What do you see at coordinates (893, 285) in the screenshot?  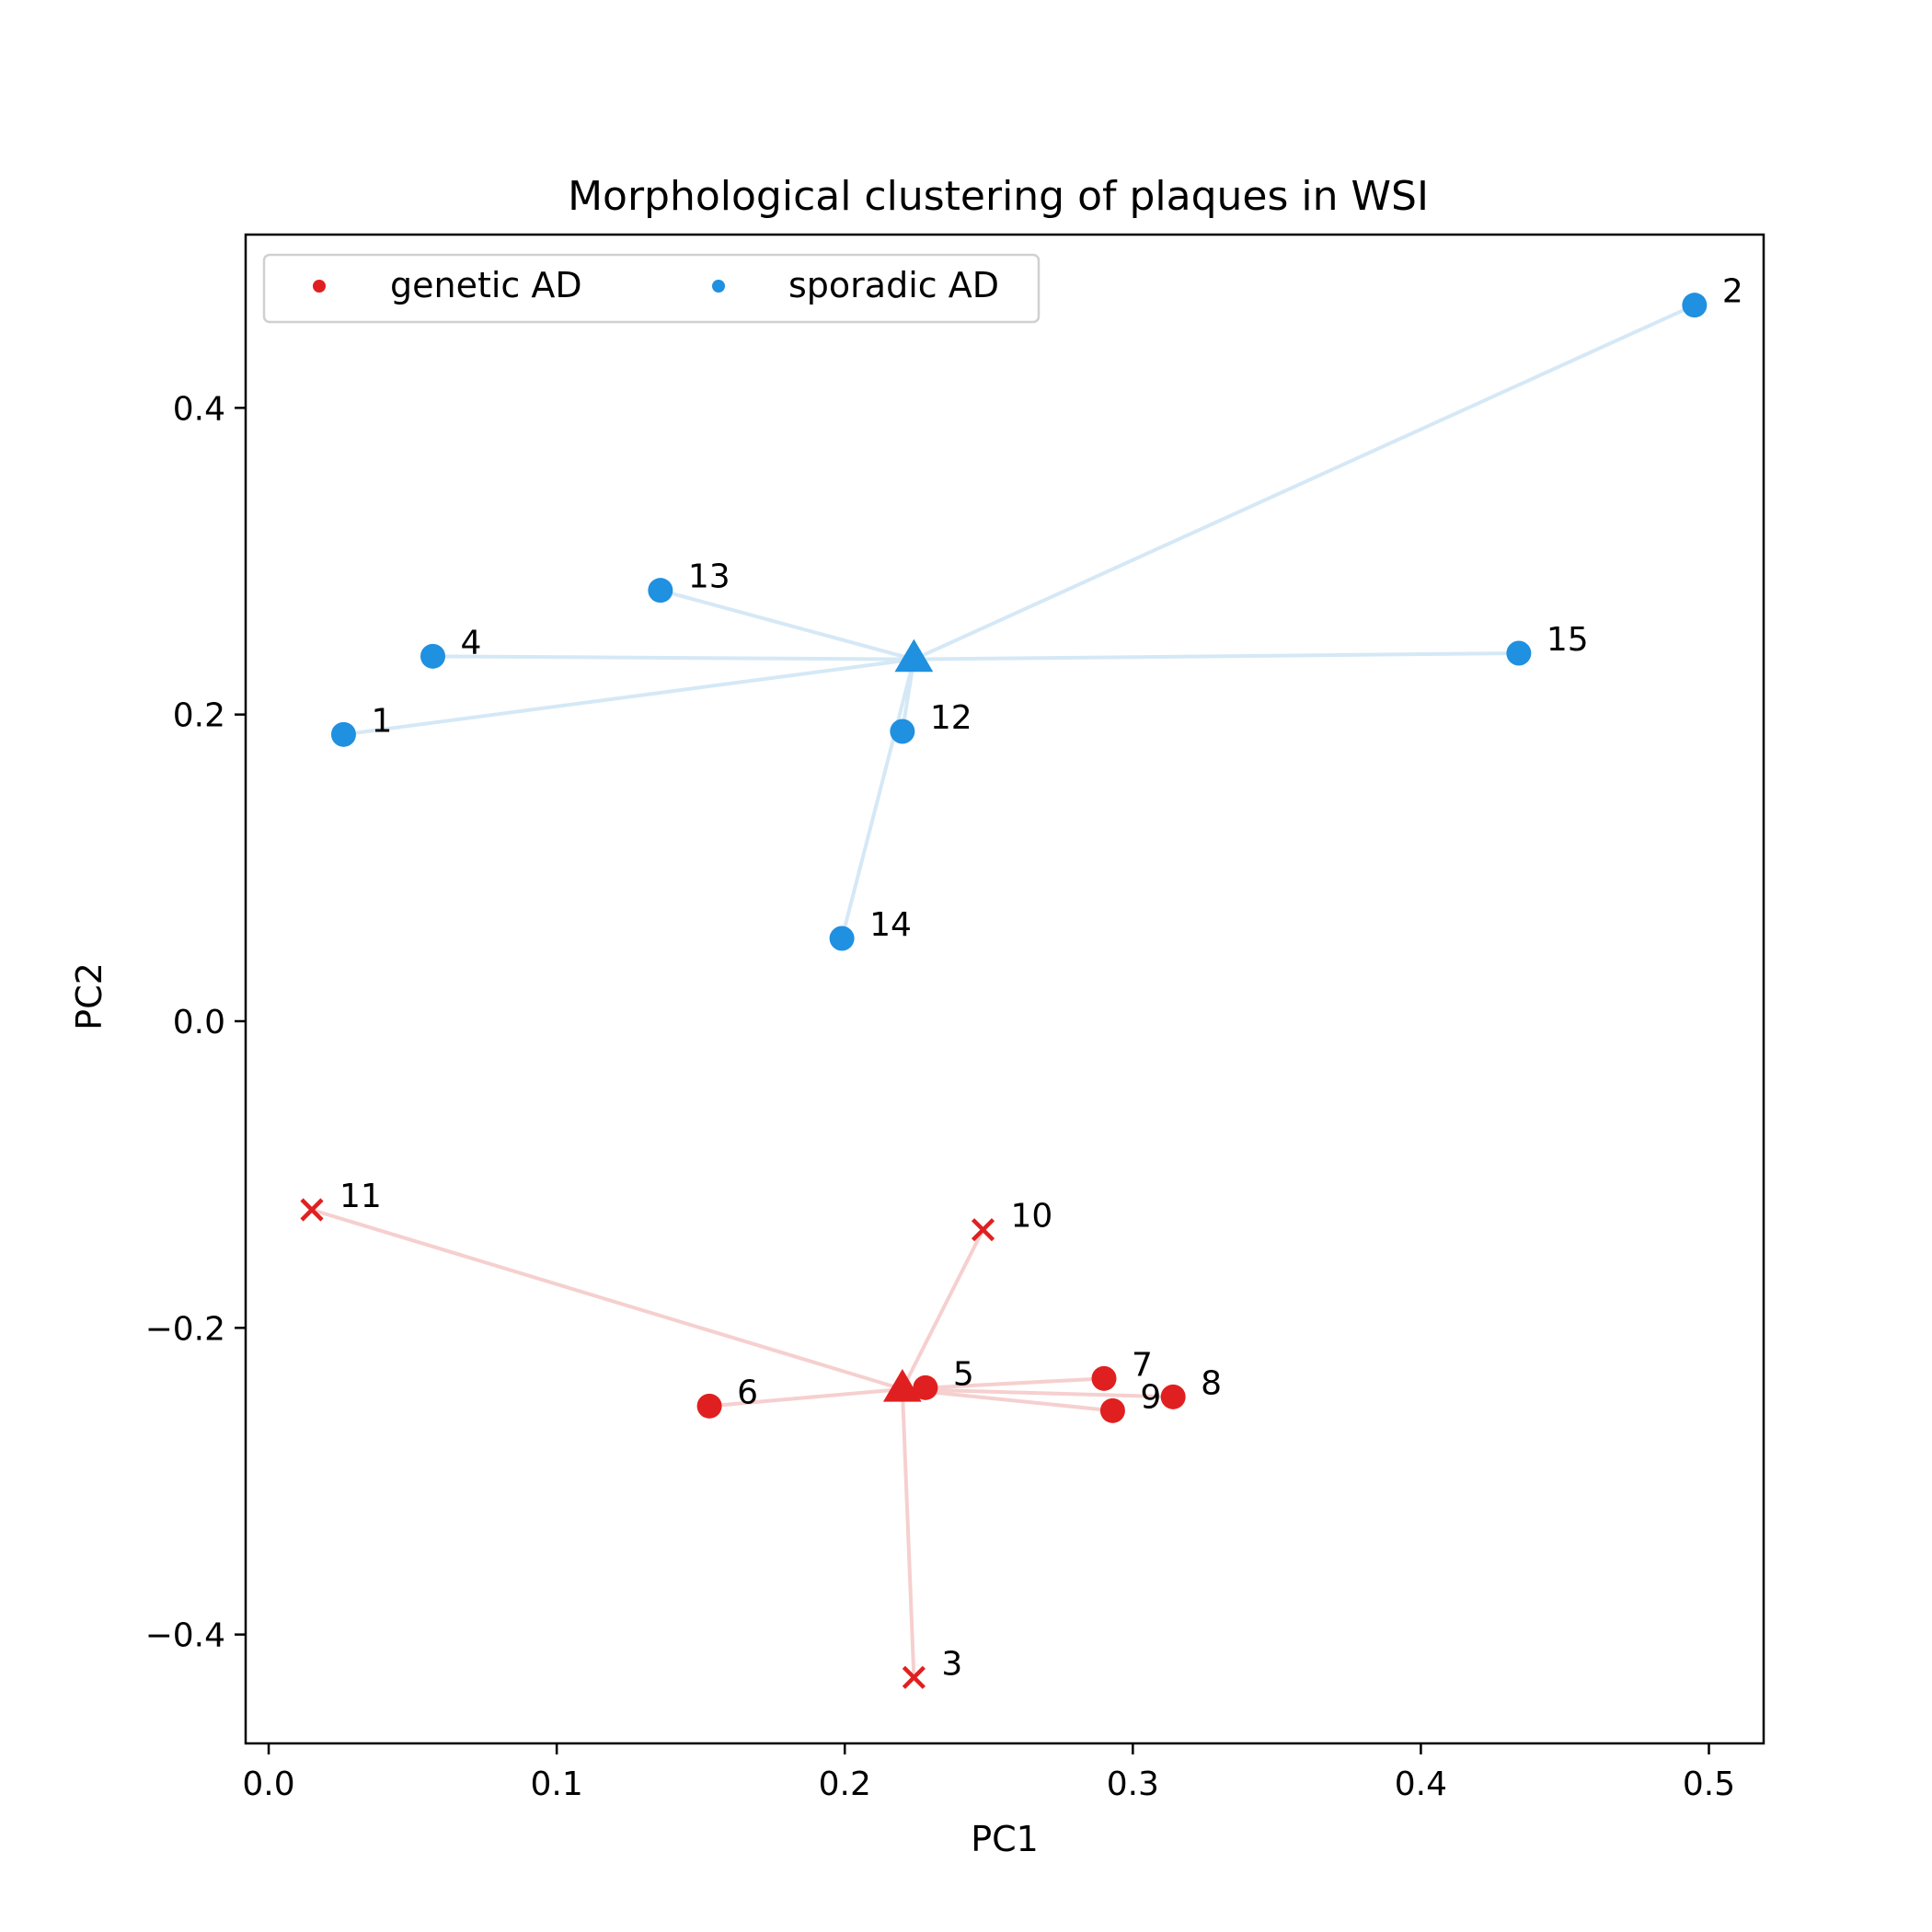 I see `legend-label-sporadic: sporadic AD` at bounding box center [893, 285].